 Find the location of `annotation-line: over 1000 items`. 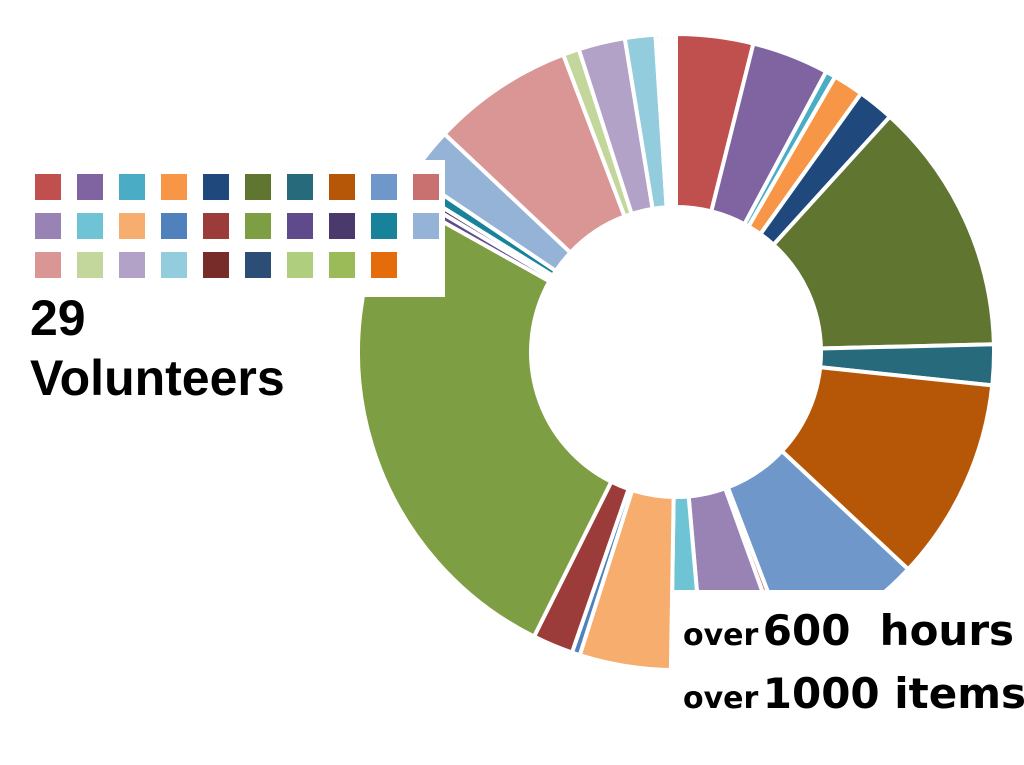

annotation-line: over 1000 items is located at coordinates (853, 693).